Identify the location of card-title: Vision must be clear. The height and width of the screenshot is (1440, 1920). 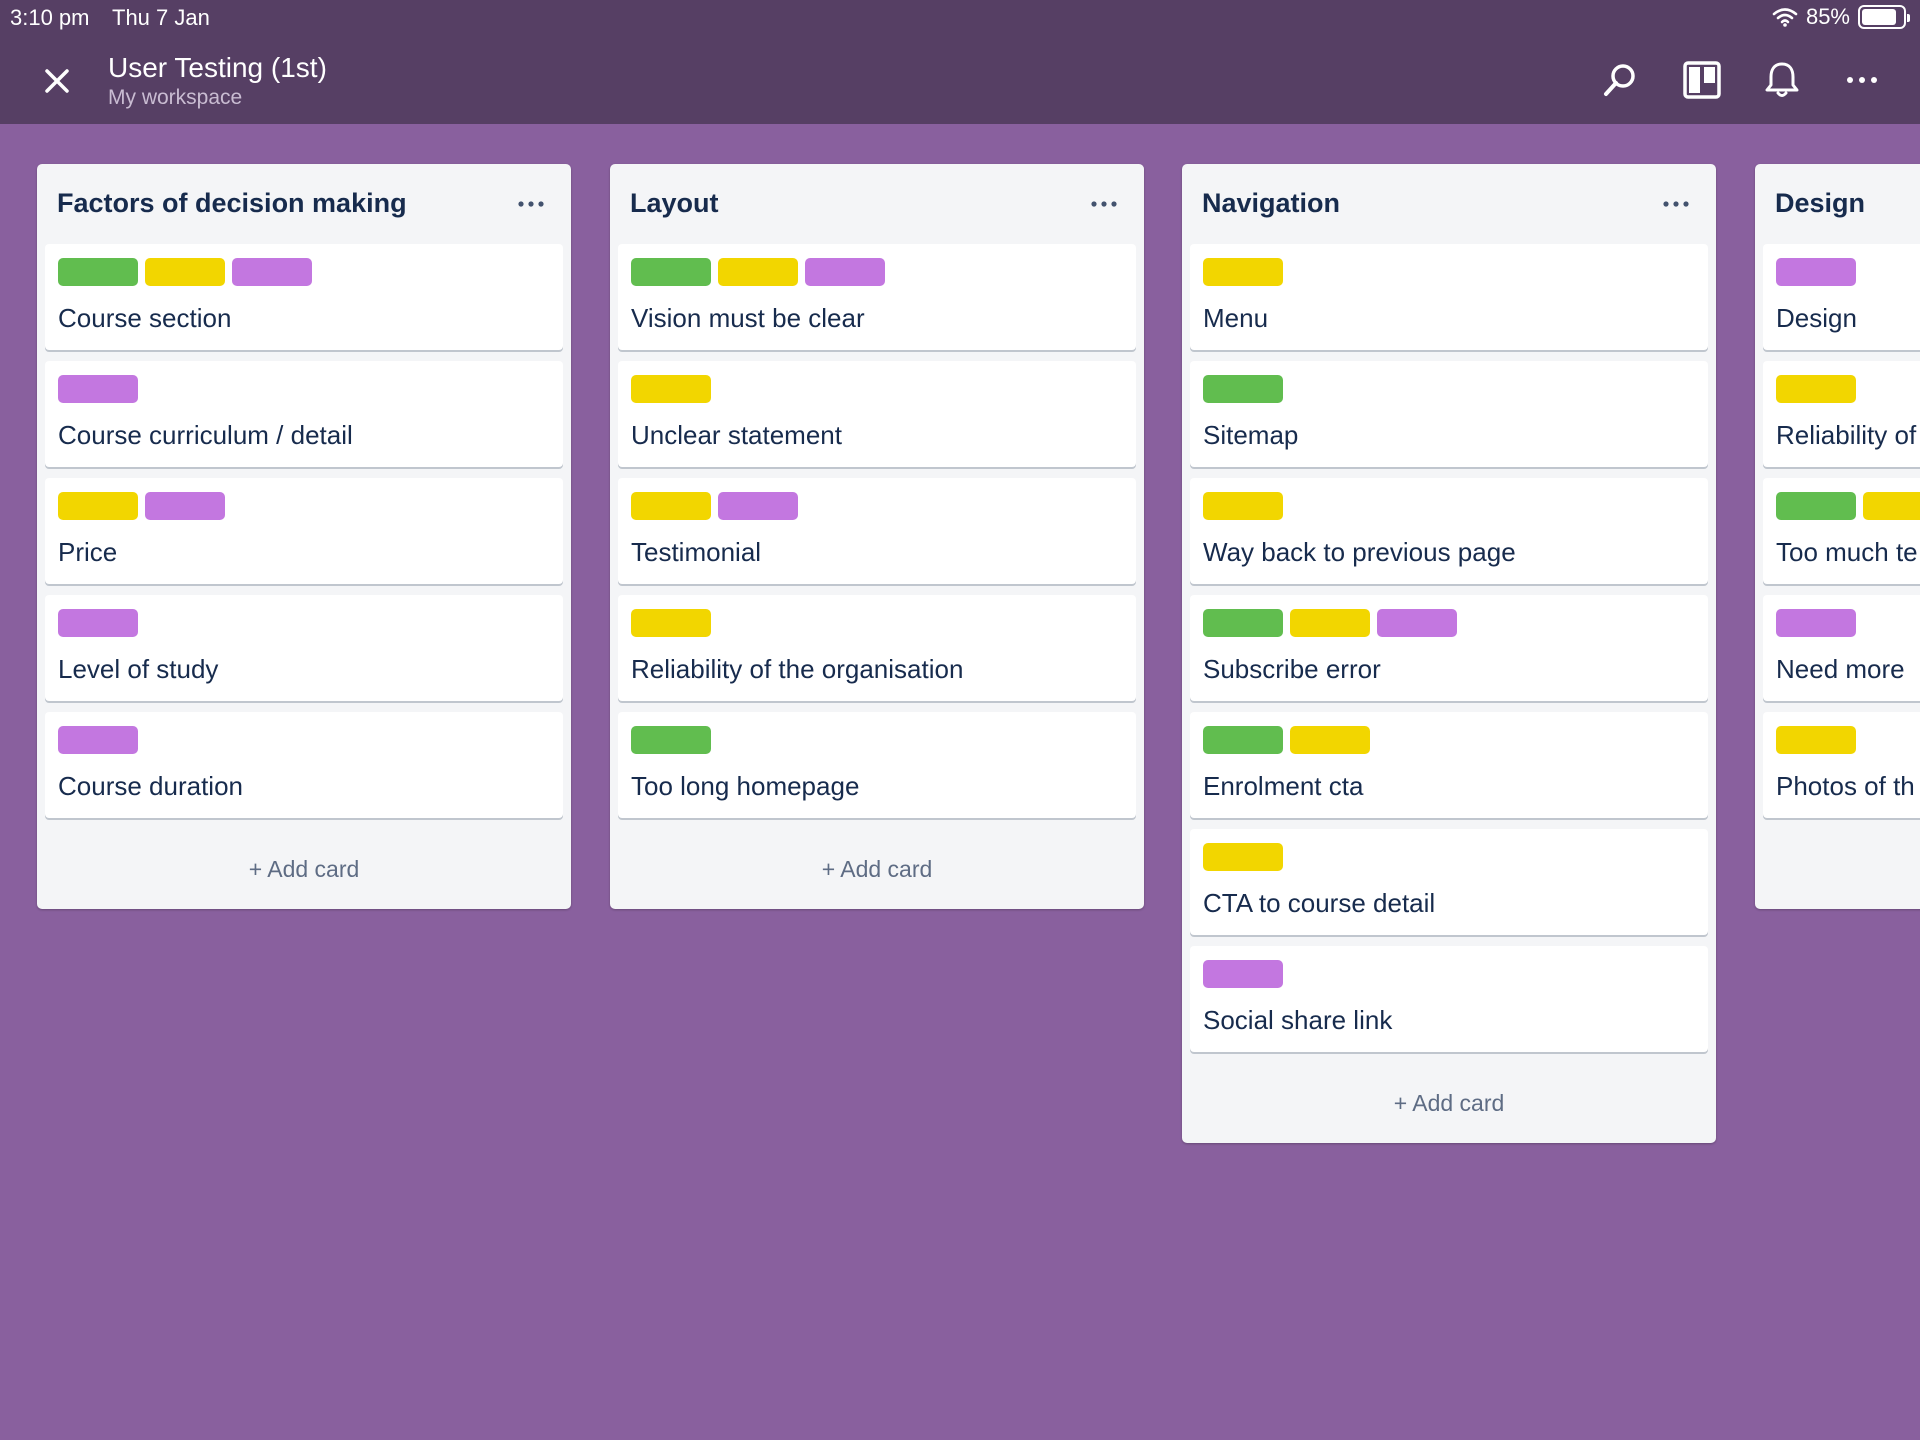
(748, 318).